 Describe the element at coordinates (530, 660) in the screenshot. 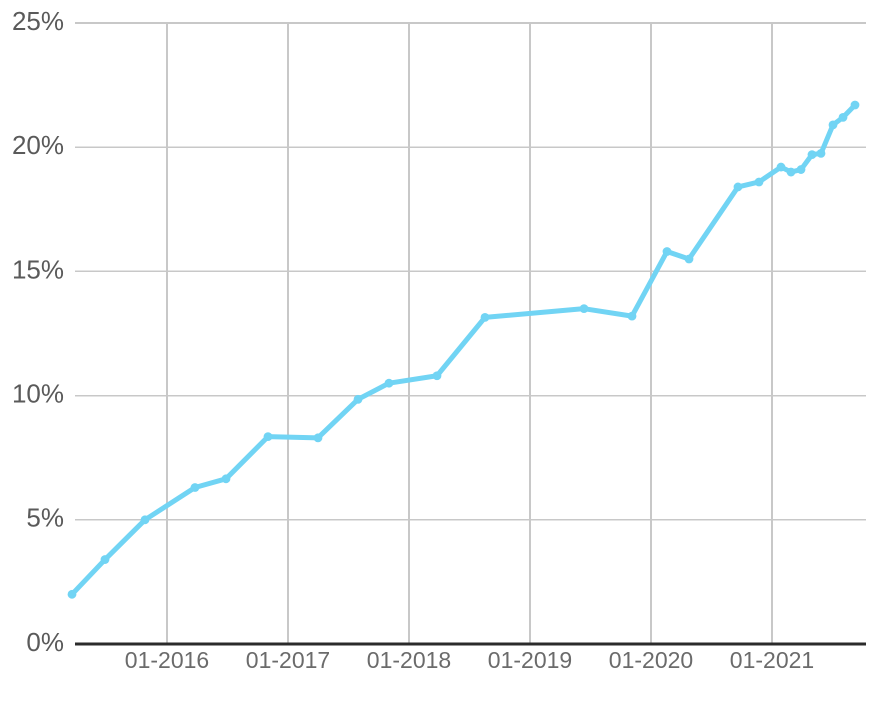

I see `x-tick-label-01-2019: 01-2019` at that location.